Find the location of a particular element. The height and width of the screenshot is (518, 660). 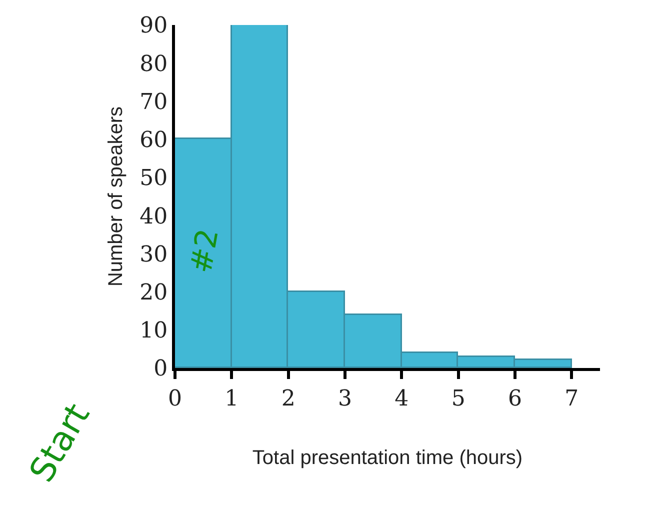

annotation: #2 is located at coordinates (205, 251).